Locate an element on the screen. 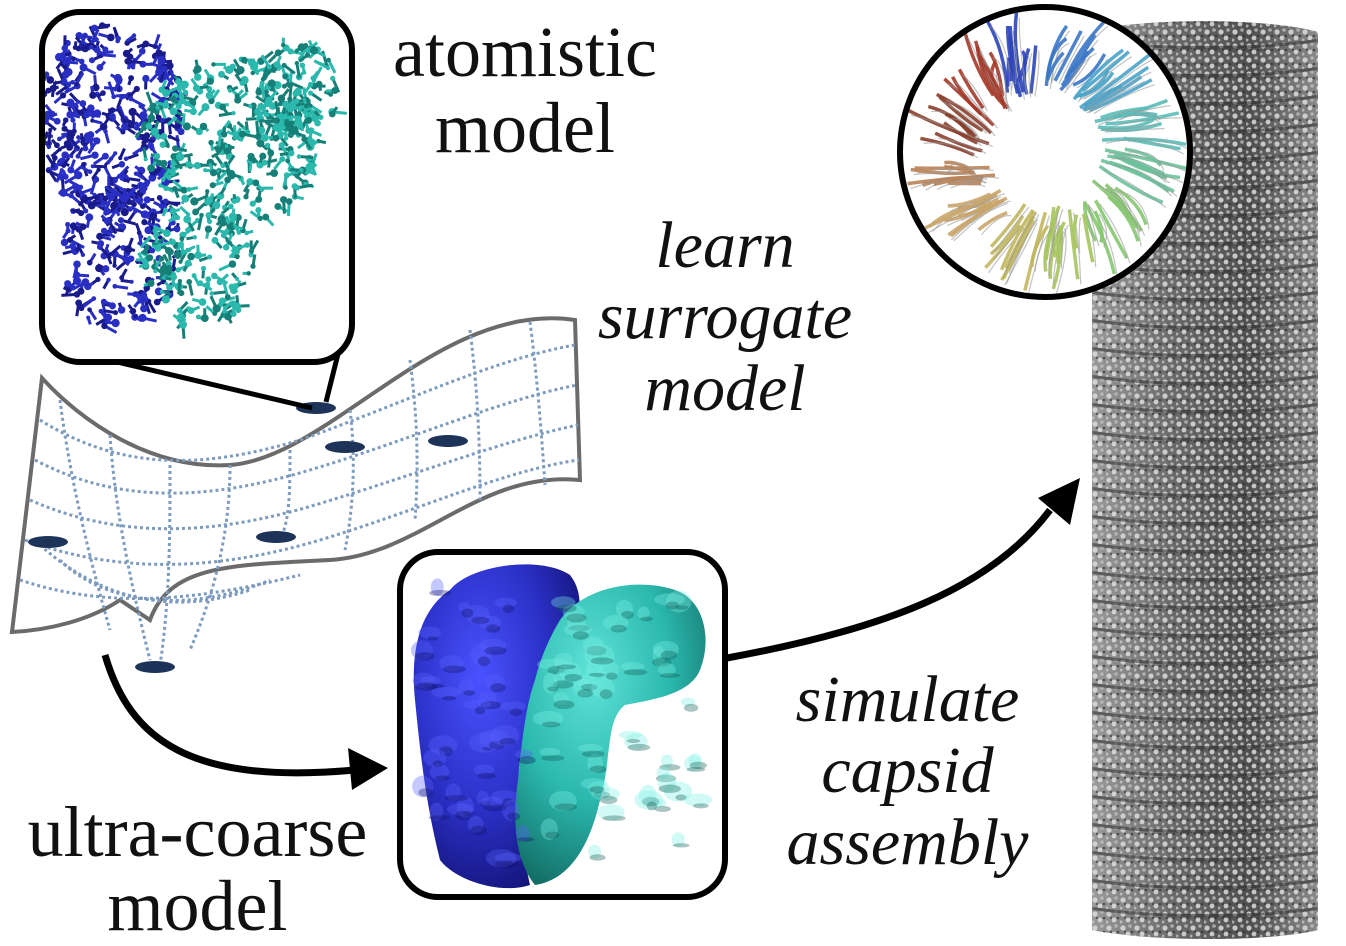  simulate-assembly-label: simulate capsid assembly is located at coordinates (907, 771).